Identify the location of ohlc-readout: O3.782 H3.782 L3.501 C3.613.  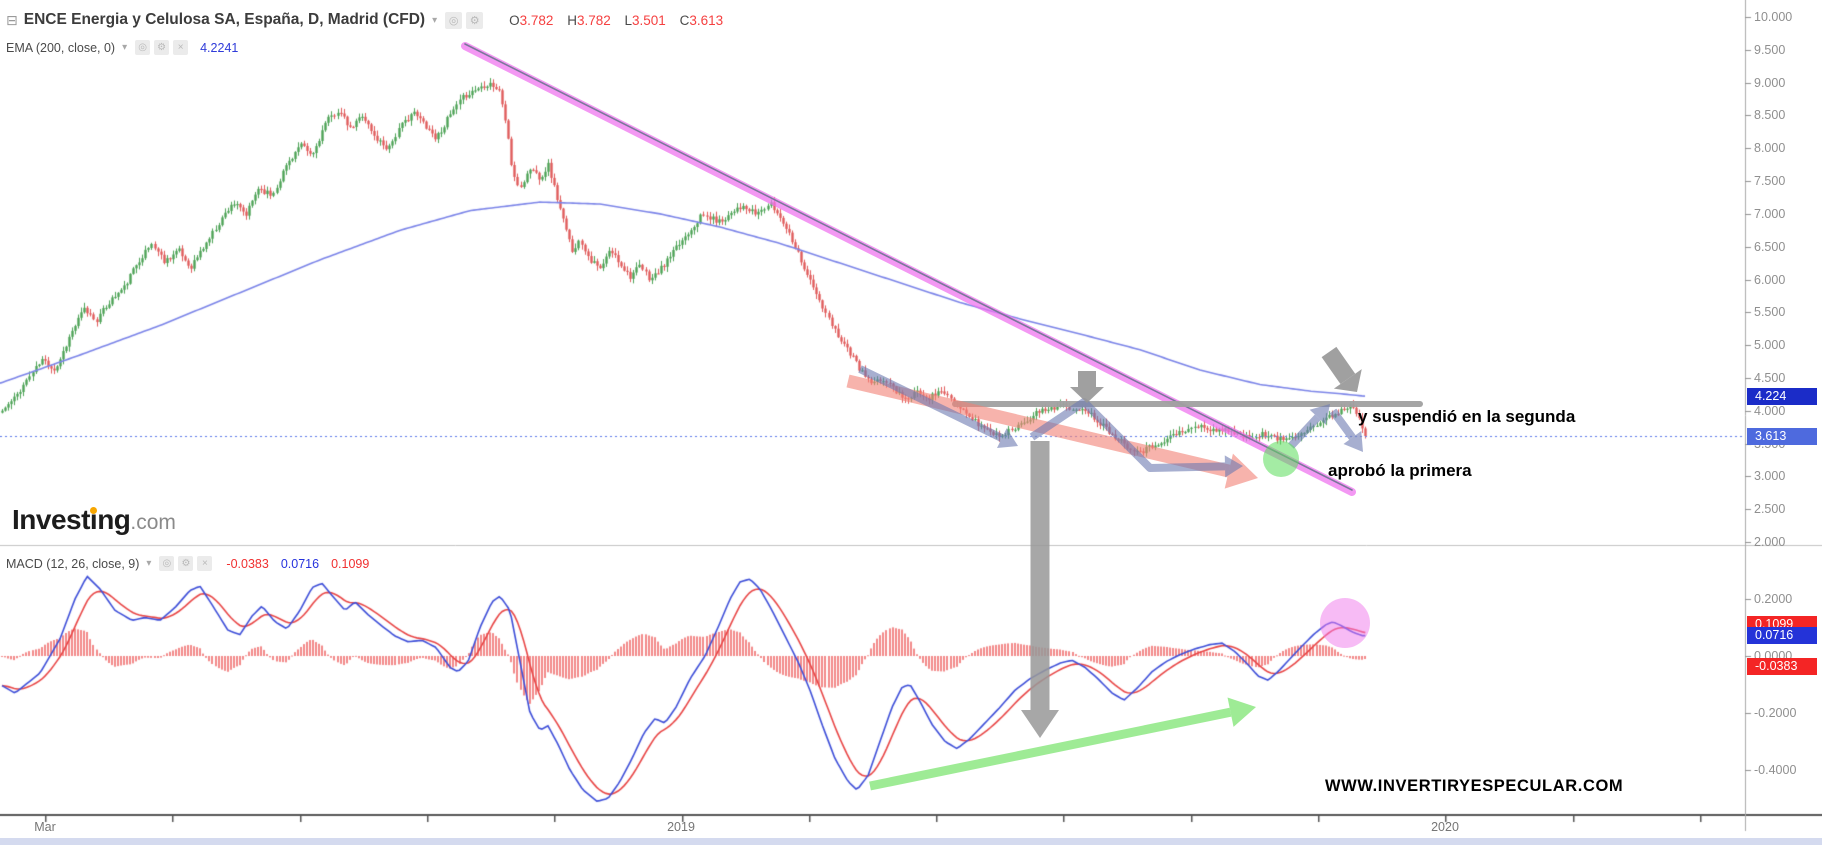
(611, 20).